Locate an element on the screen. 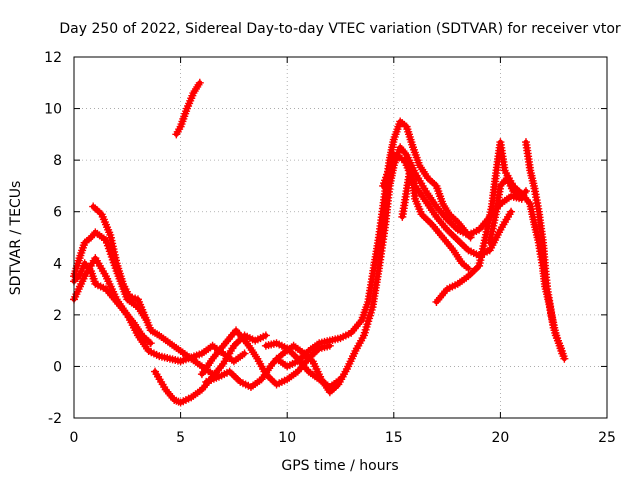 This screenshot has height=480, width=640. y-tick-label: 4 is located at coordinates (57, 264).